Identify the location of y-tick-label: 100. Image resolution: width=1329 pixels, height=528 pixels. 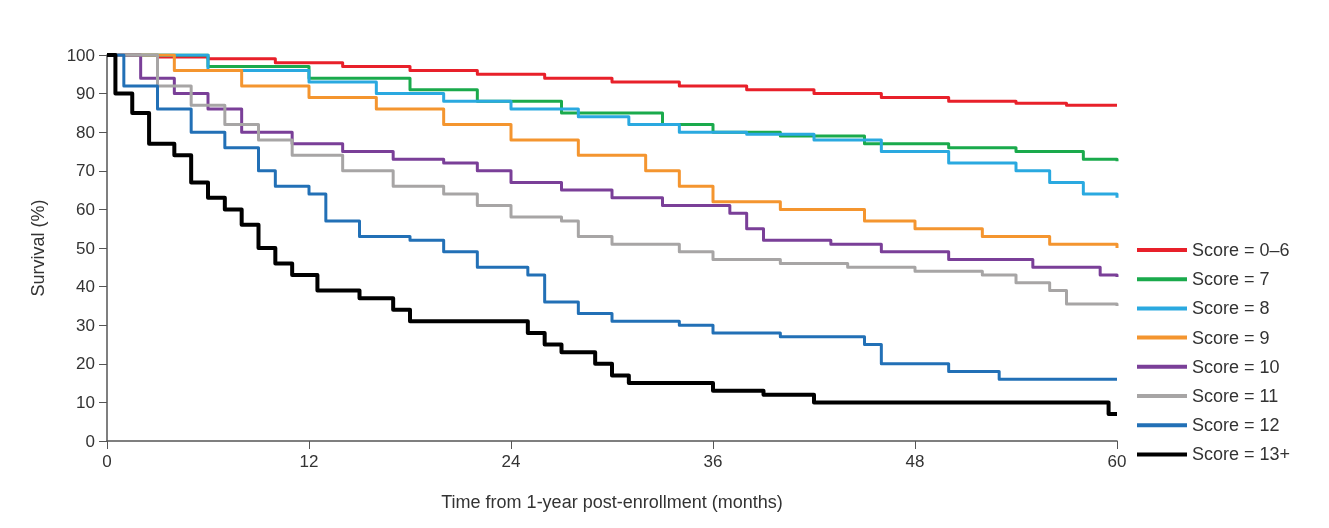
(80, 55).